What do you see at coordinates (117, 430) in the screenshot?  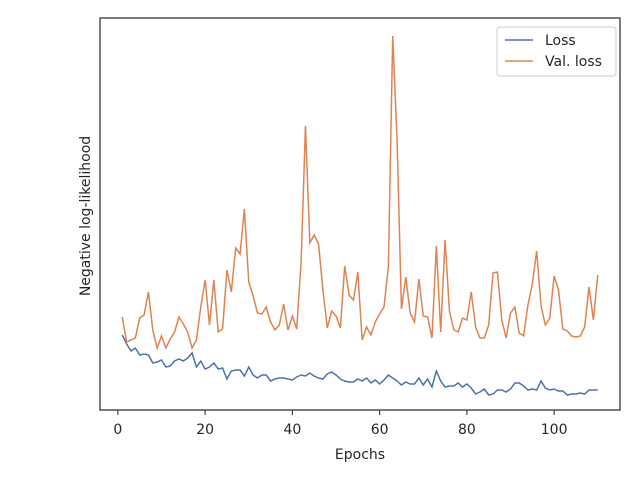 I see `x-tick-label: 0` at bounding box center [117, 430].